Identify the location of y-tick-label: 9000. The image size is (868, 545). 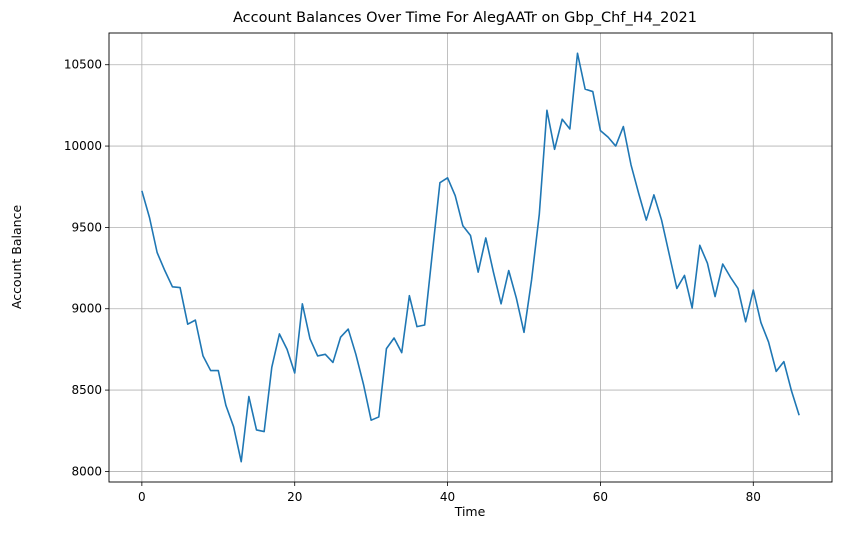
(86, 309).